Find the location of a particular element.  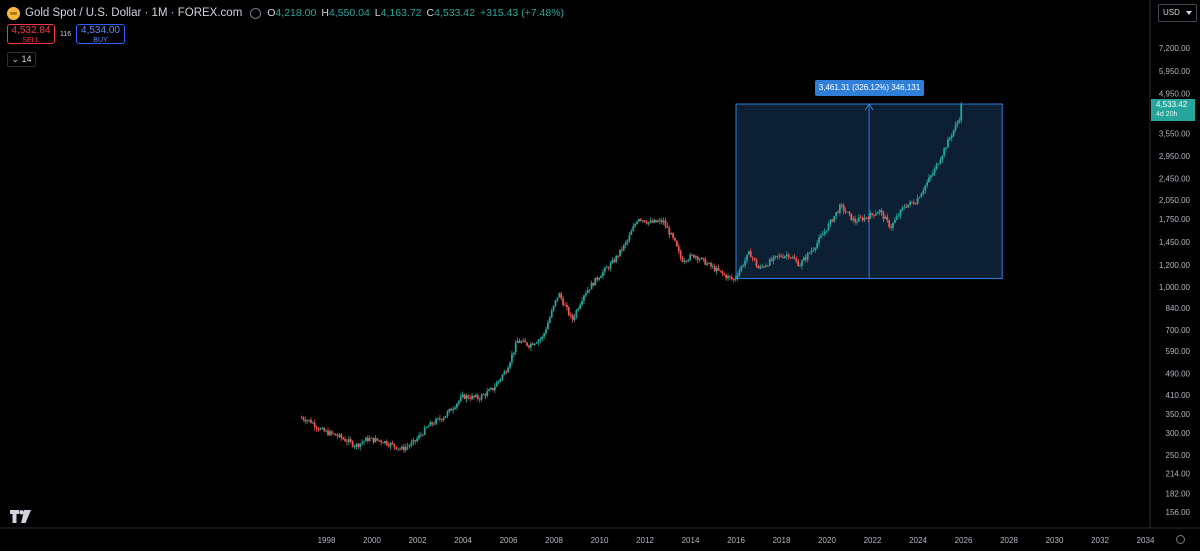

tradingview-logo-icon is located at coordinates (21, 517).